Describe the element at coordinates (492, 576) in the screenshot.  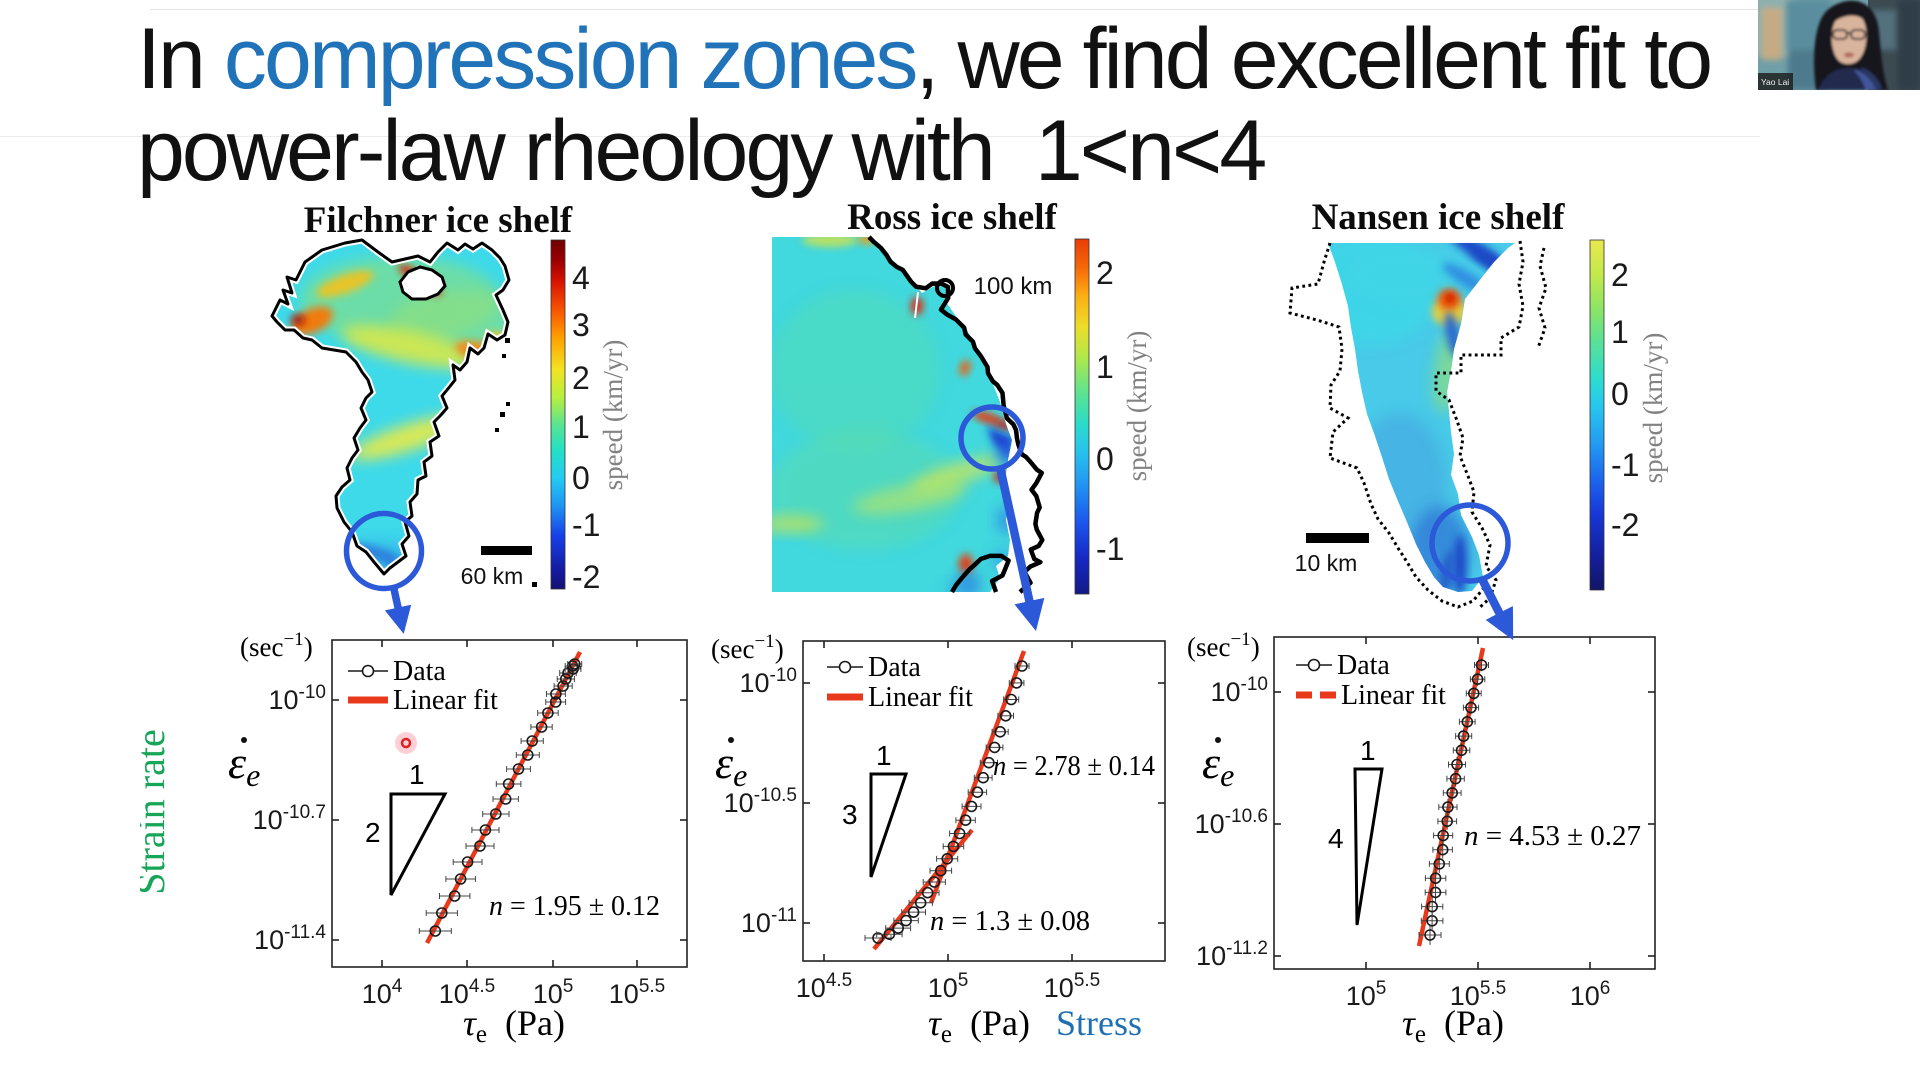
I see `svg-text: 60 km` at that location.